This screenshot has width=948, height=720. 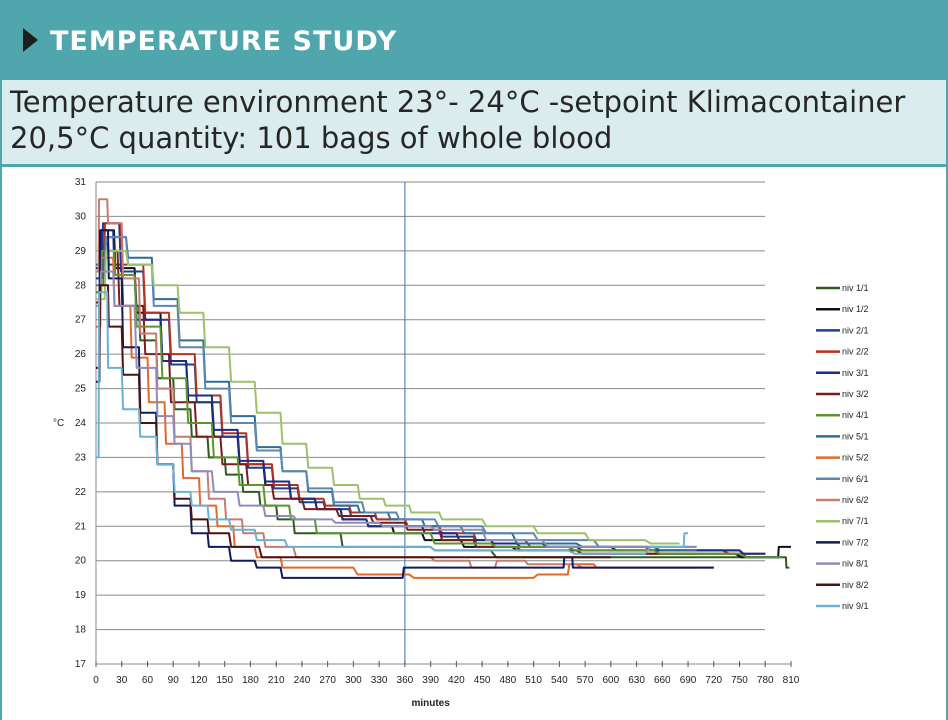 I want to click on x-tick-label: 810, so click(x=791, y=680).